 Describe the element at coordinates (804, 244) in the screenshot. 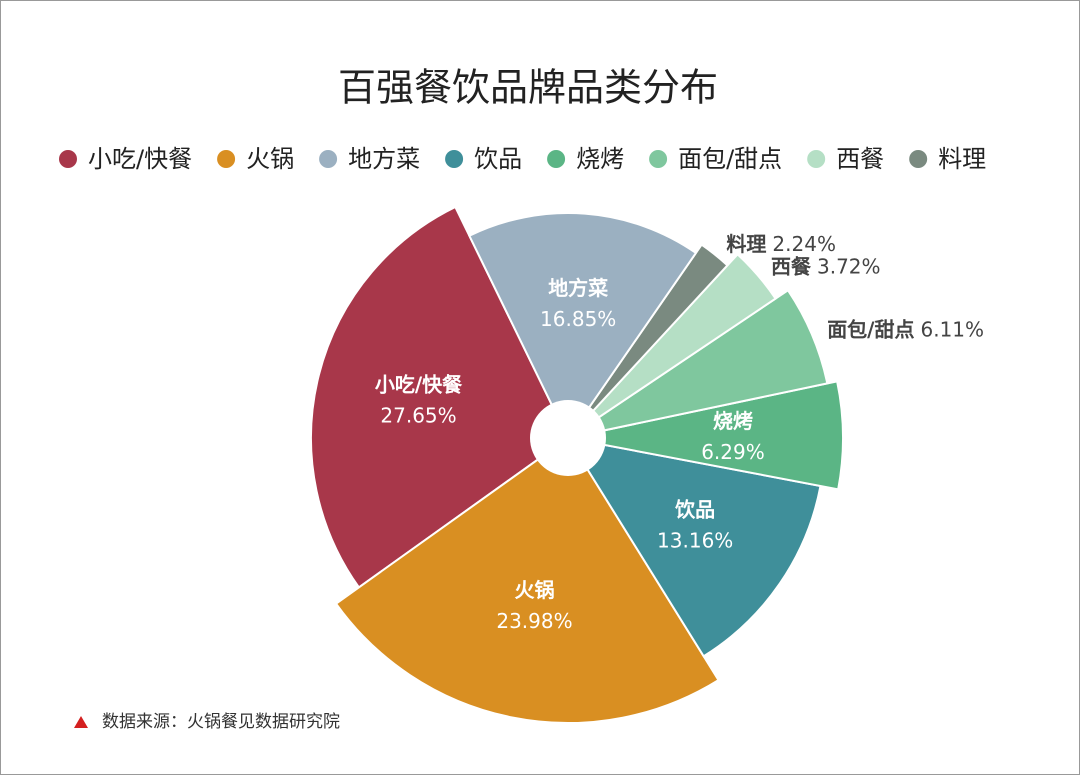

I see `slice-value: 2.24%` at that location.